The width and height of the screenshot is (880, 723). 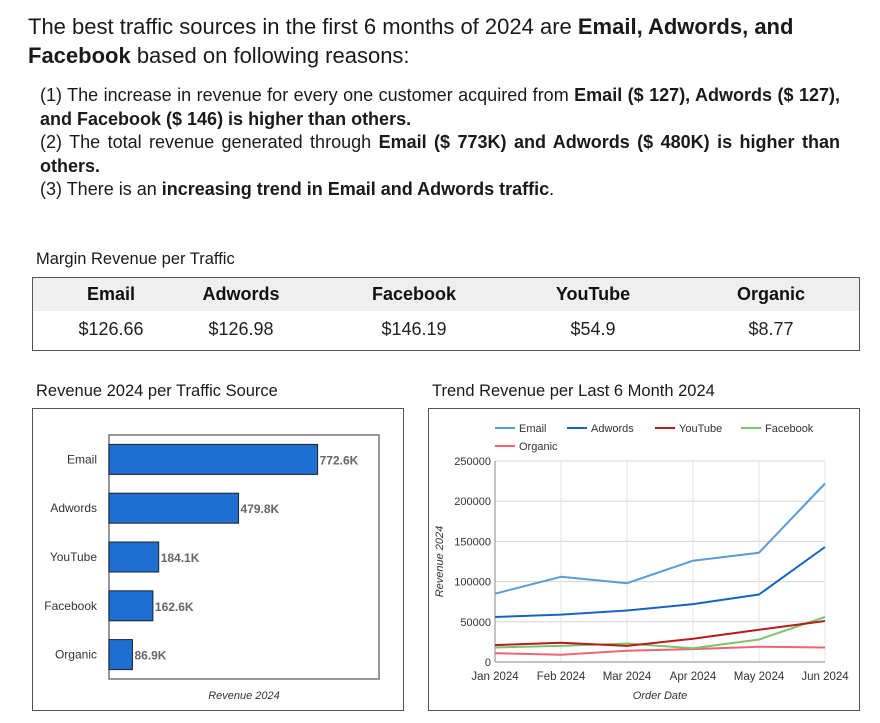 I want to click on bar-facebook, so click(x=131, y=606).